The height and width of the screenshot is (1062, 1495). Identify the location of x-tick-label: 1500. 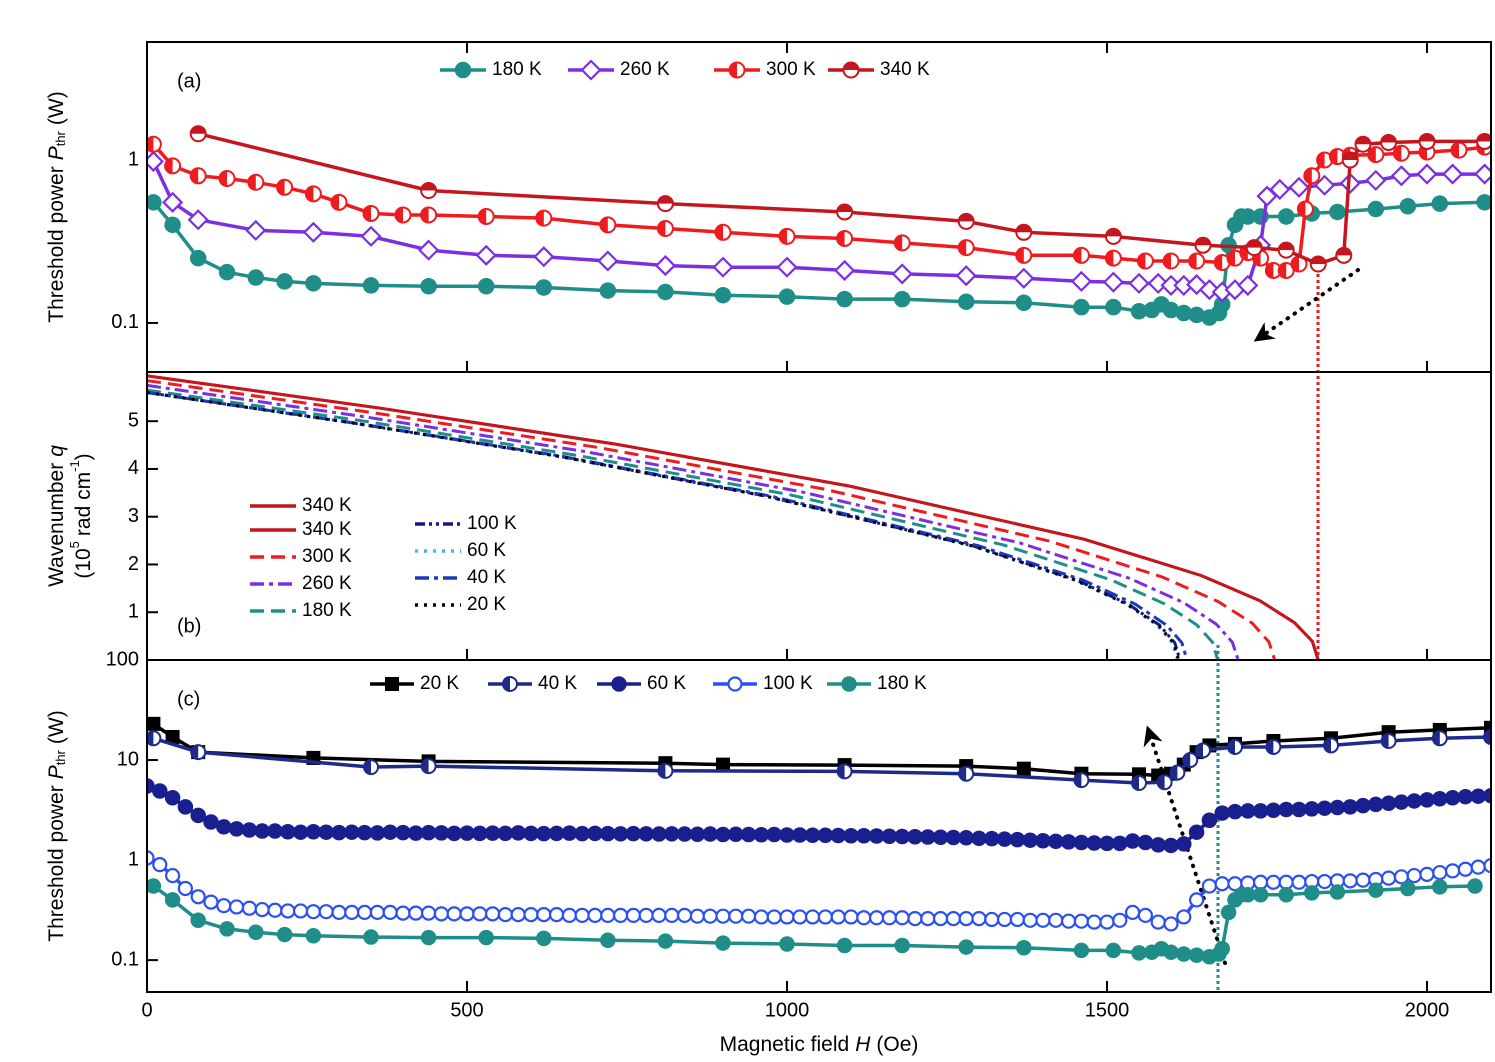
(1107, 1010).